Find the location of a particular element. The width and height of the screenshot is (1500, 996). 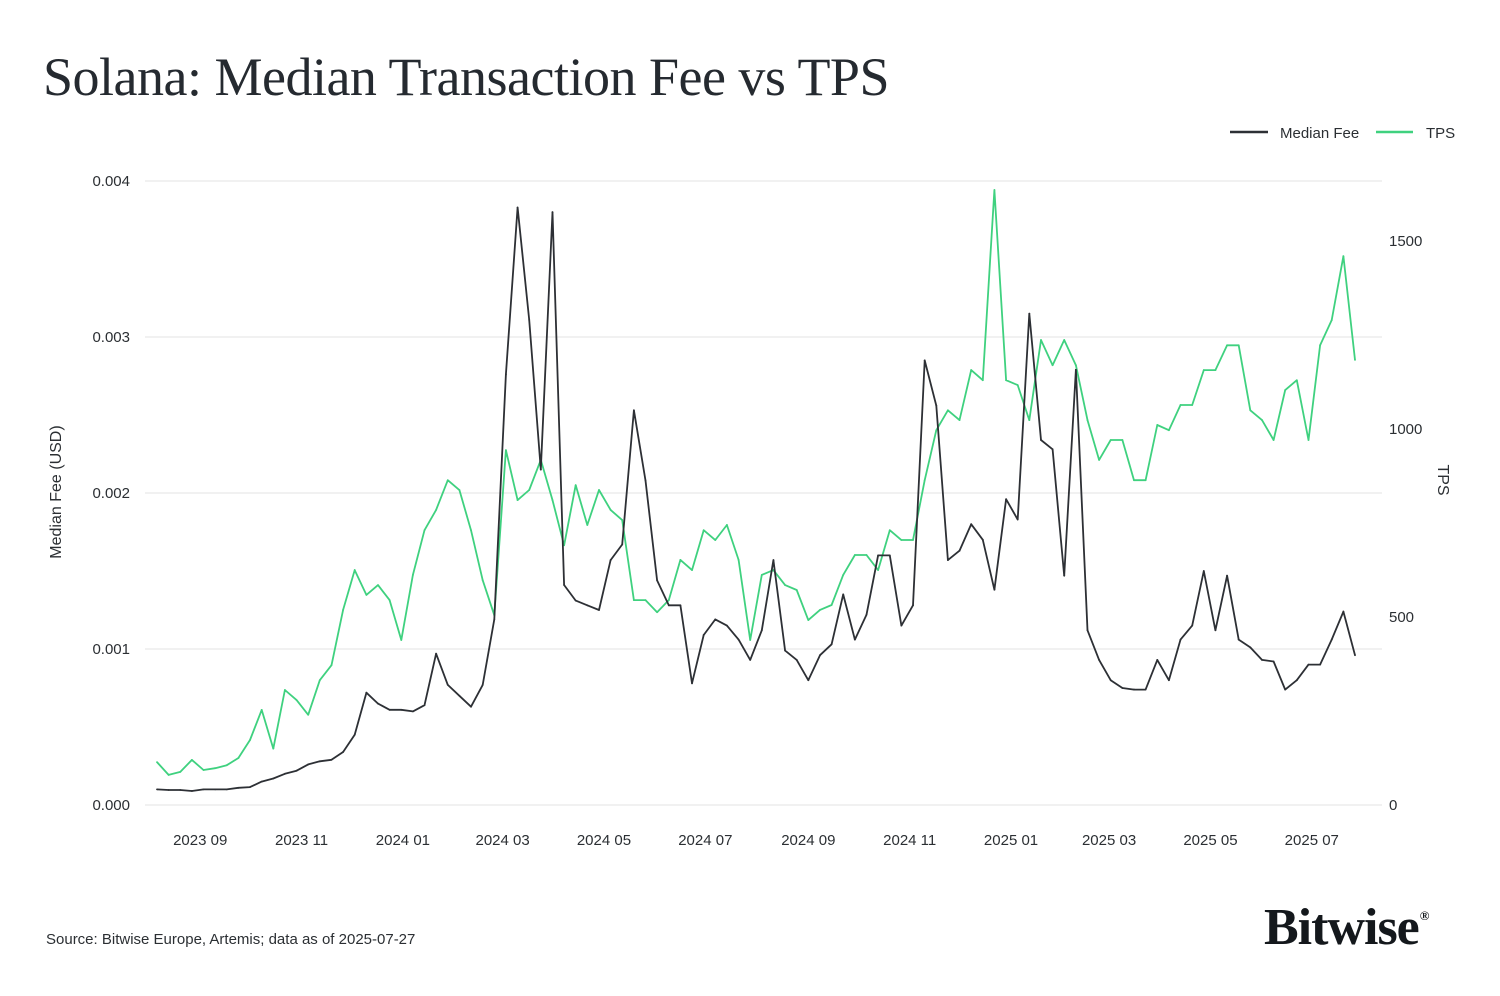

y-tick-label: 0.004 is located at coordinates (111, 181).